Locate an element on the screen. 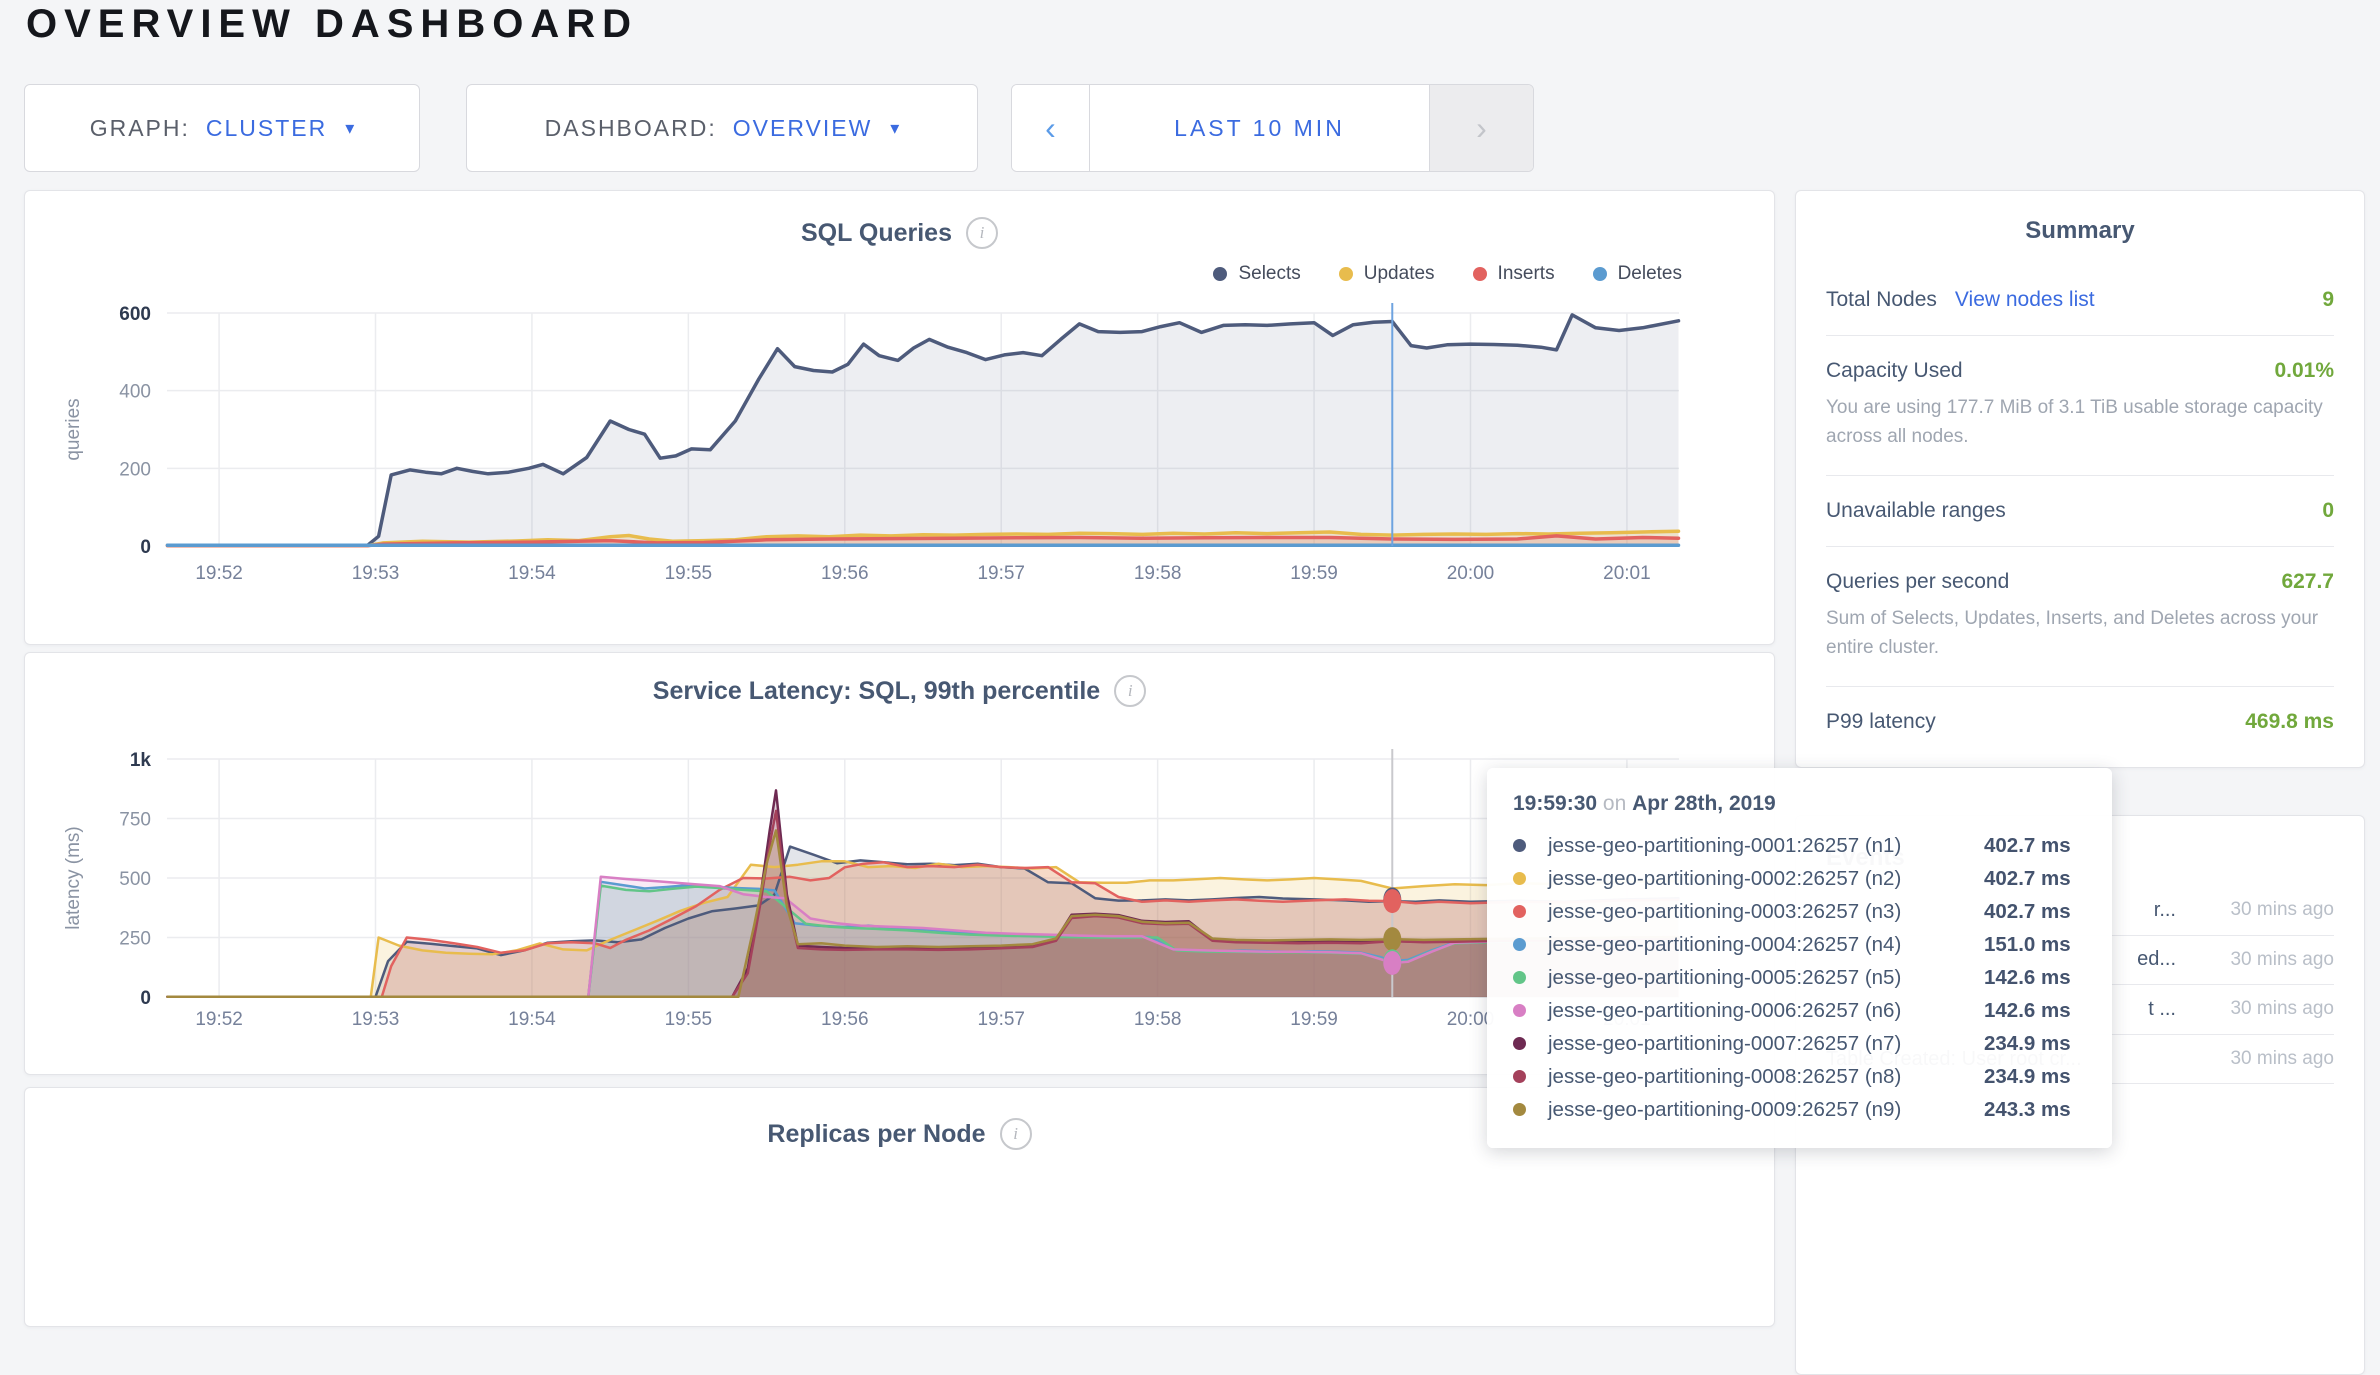 Image resolution: width=2380 pixels, height=1375 pixels. tooltip-node-value: 243.3 ms is located at coordinates (2027, 1109).